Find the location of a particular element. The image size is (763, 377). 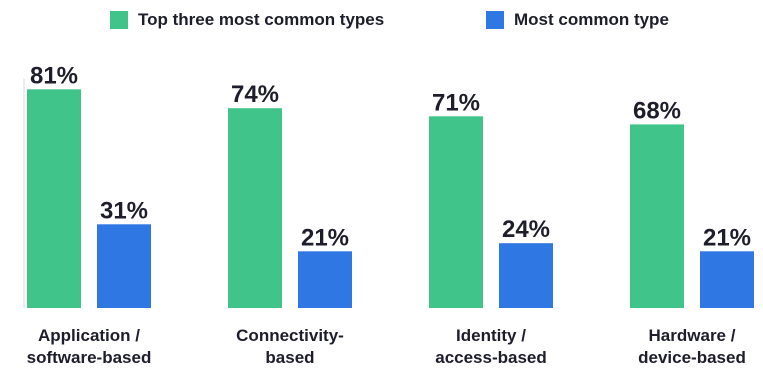

data-label-top-three-3: 71% is located at coordinates (456, 102).